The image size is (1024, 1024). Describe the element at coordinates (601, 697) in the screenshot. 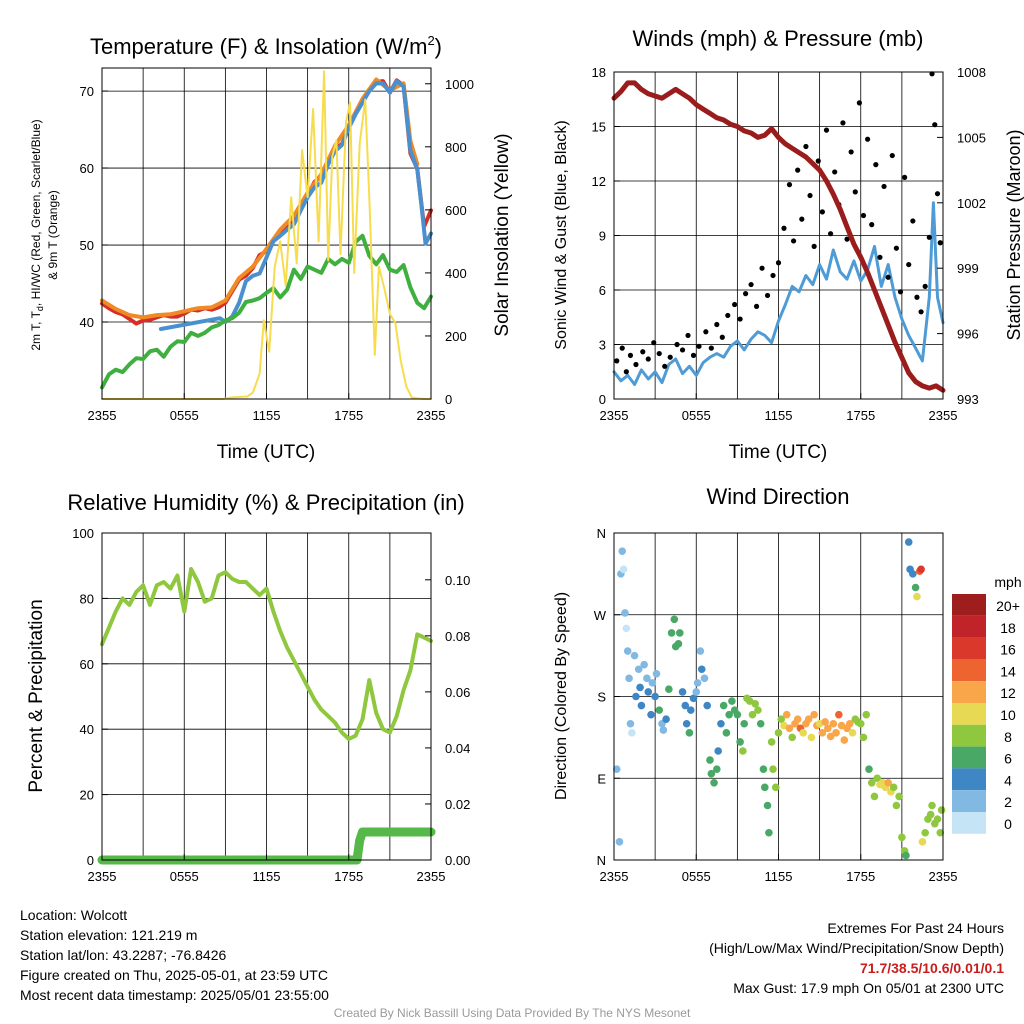

I see `y-tick-label: S` at that location.